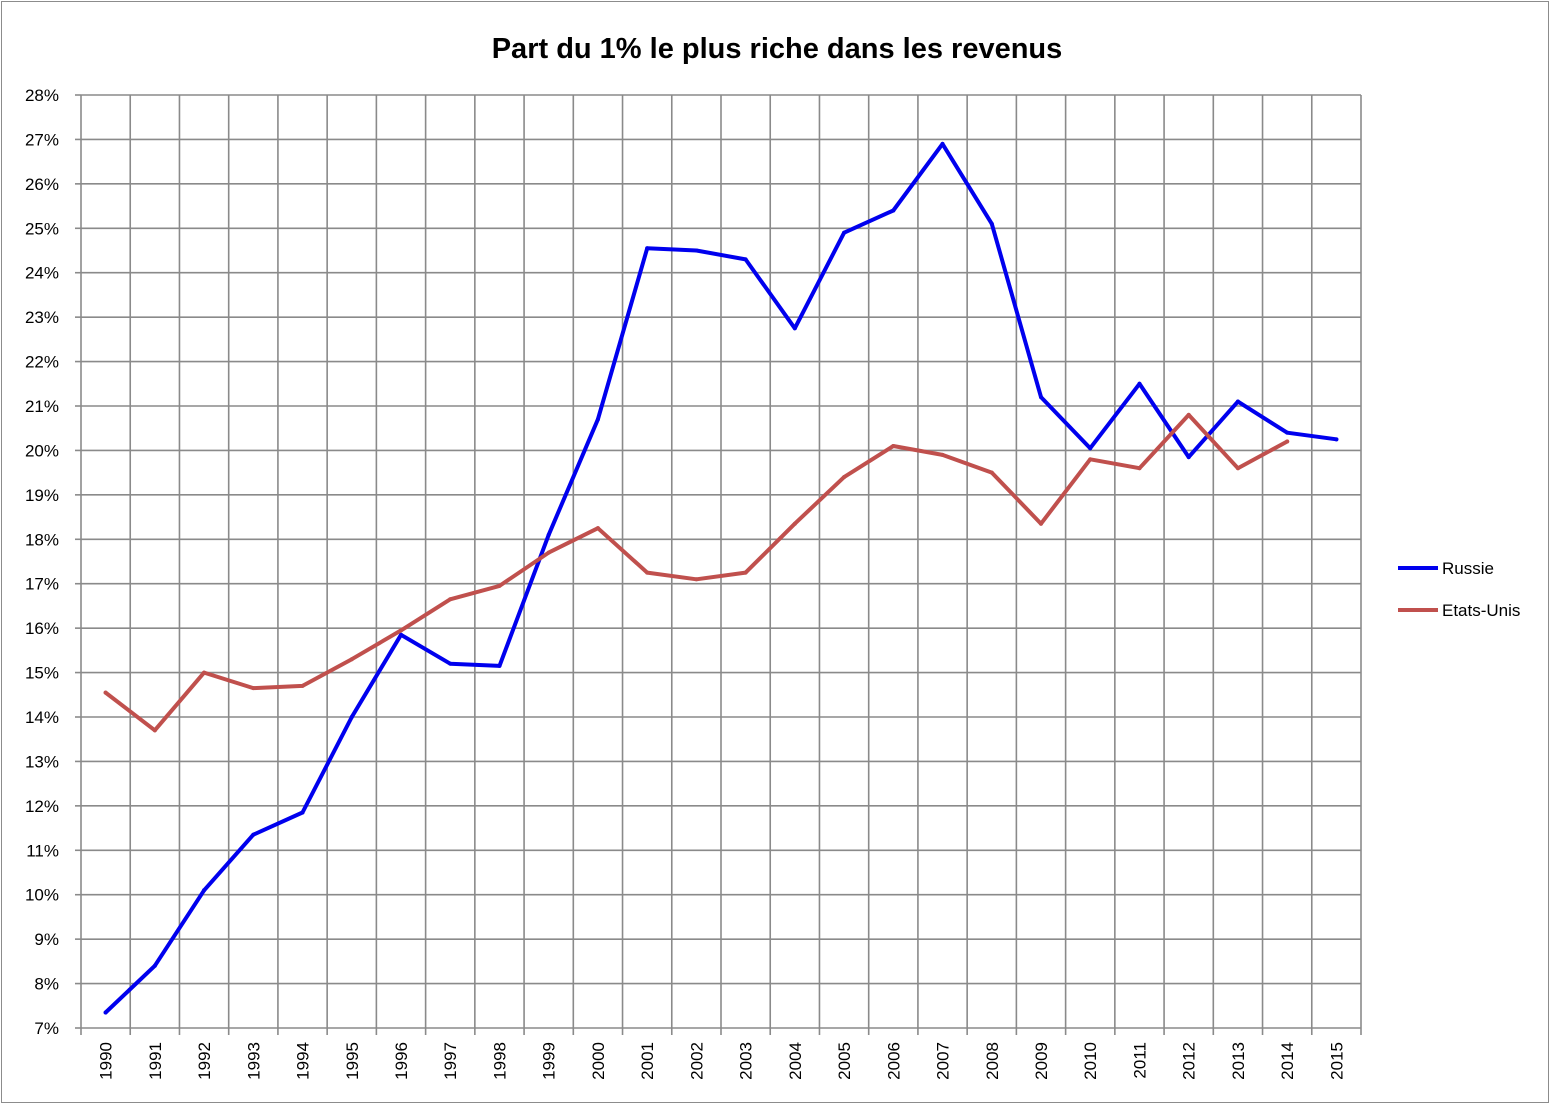 This screenshot has height=1106, width=1552. What do you see at coordinates (204, 1061) in the screenshot?
I see `x-tick-label: 1992` at bounding box center [204, 1061].